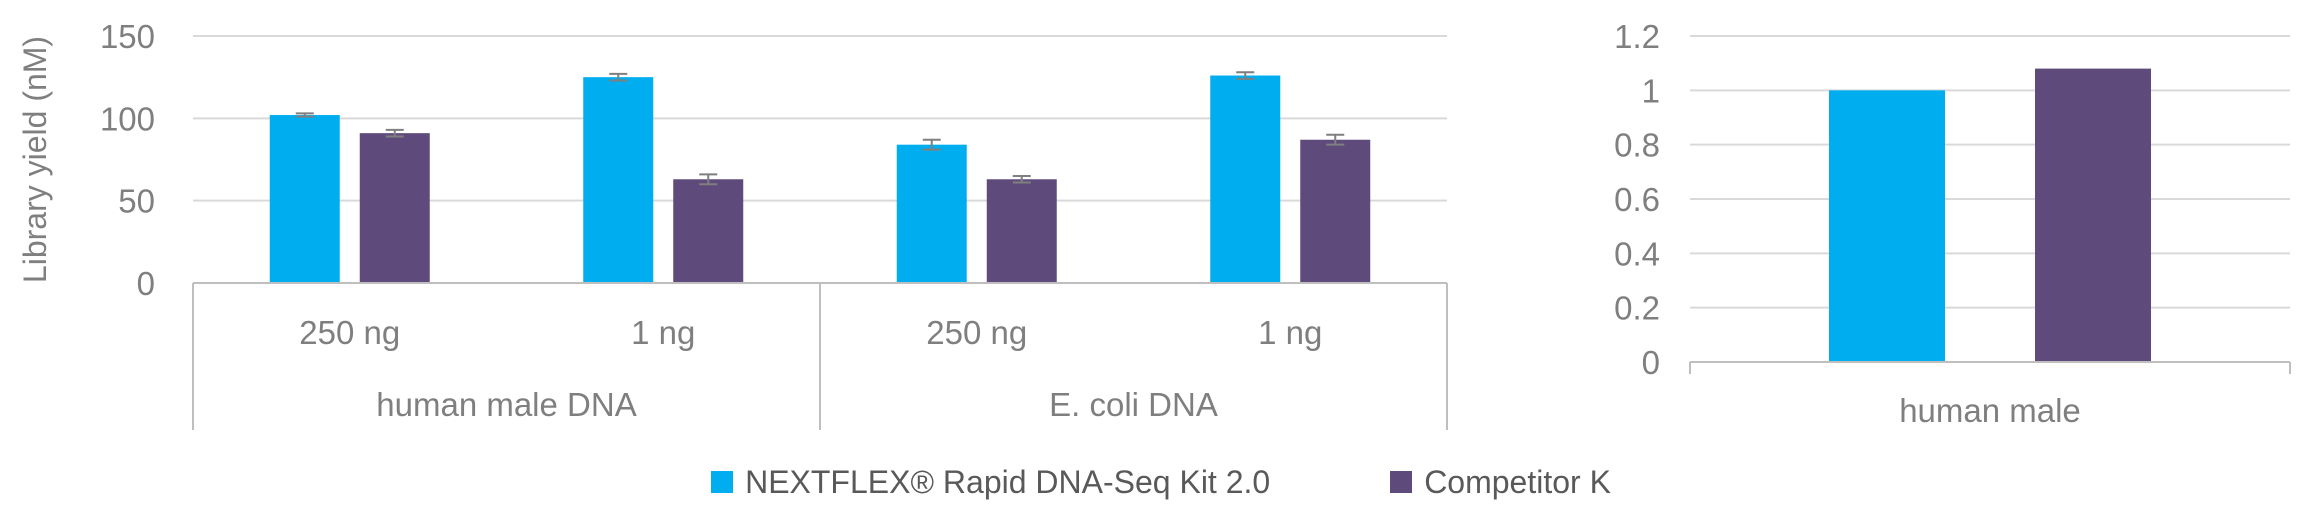 This screenshot has width=2322, height=520. What do you see at coordinates (506, 404) in the screenshot?
I see `group-label: human male DNA` at bounding box center [506, 404].